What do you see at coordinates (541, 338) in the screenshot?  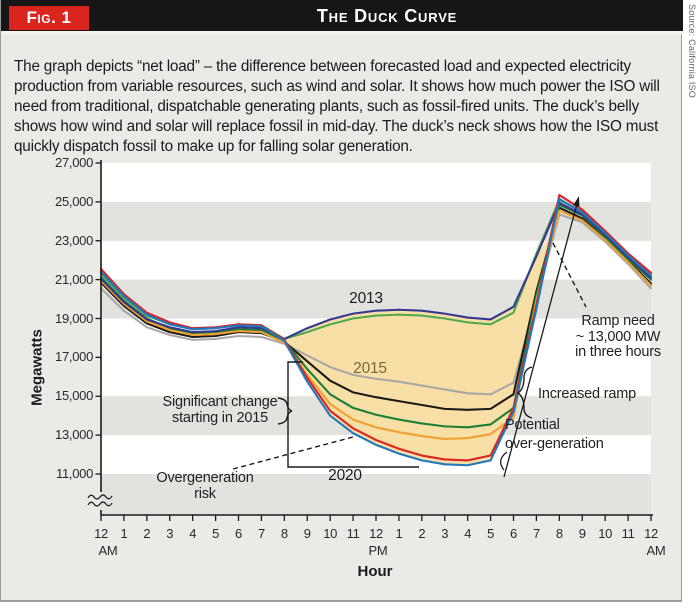 I see `ramp-arrow-line` at bounding box center [541, 338].